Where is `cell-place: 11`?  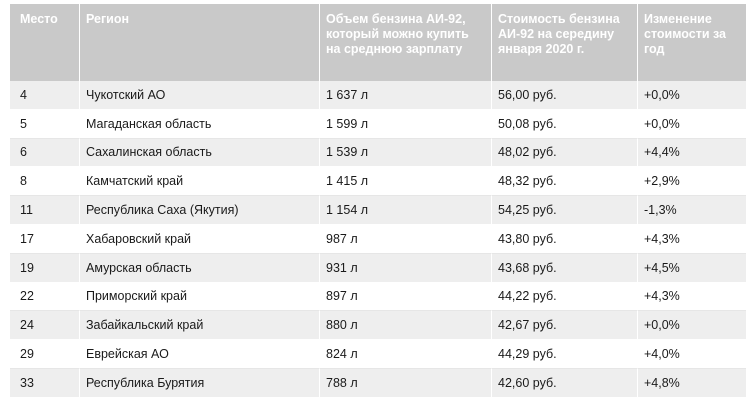
cell-place: 11 is located at coordinates (45, 210).